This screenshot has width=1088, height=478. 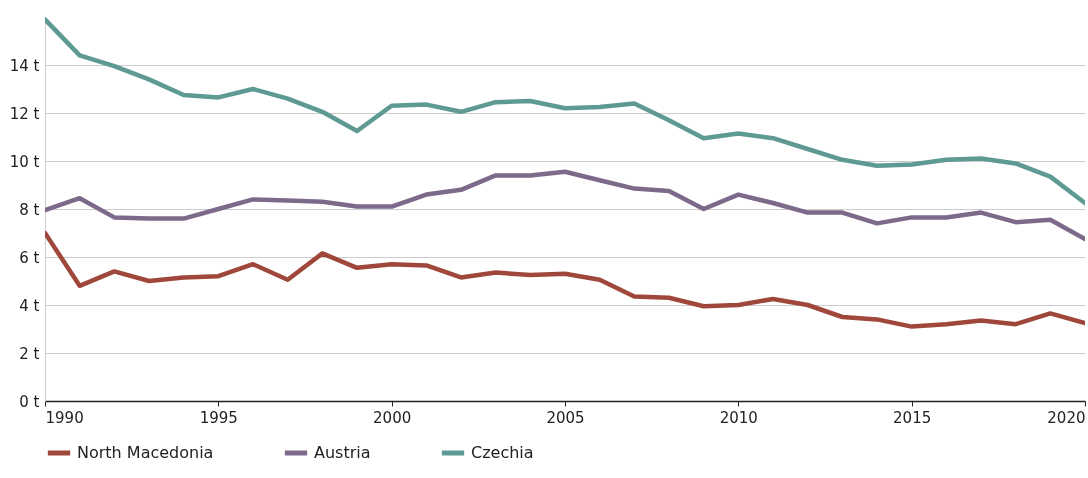 What do you see at coordinates (24, 113) in the screenshot?
I see `y-tick-label: 12 t` at bounding box center [24, 113].